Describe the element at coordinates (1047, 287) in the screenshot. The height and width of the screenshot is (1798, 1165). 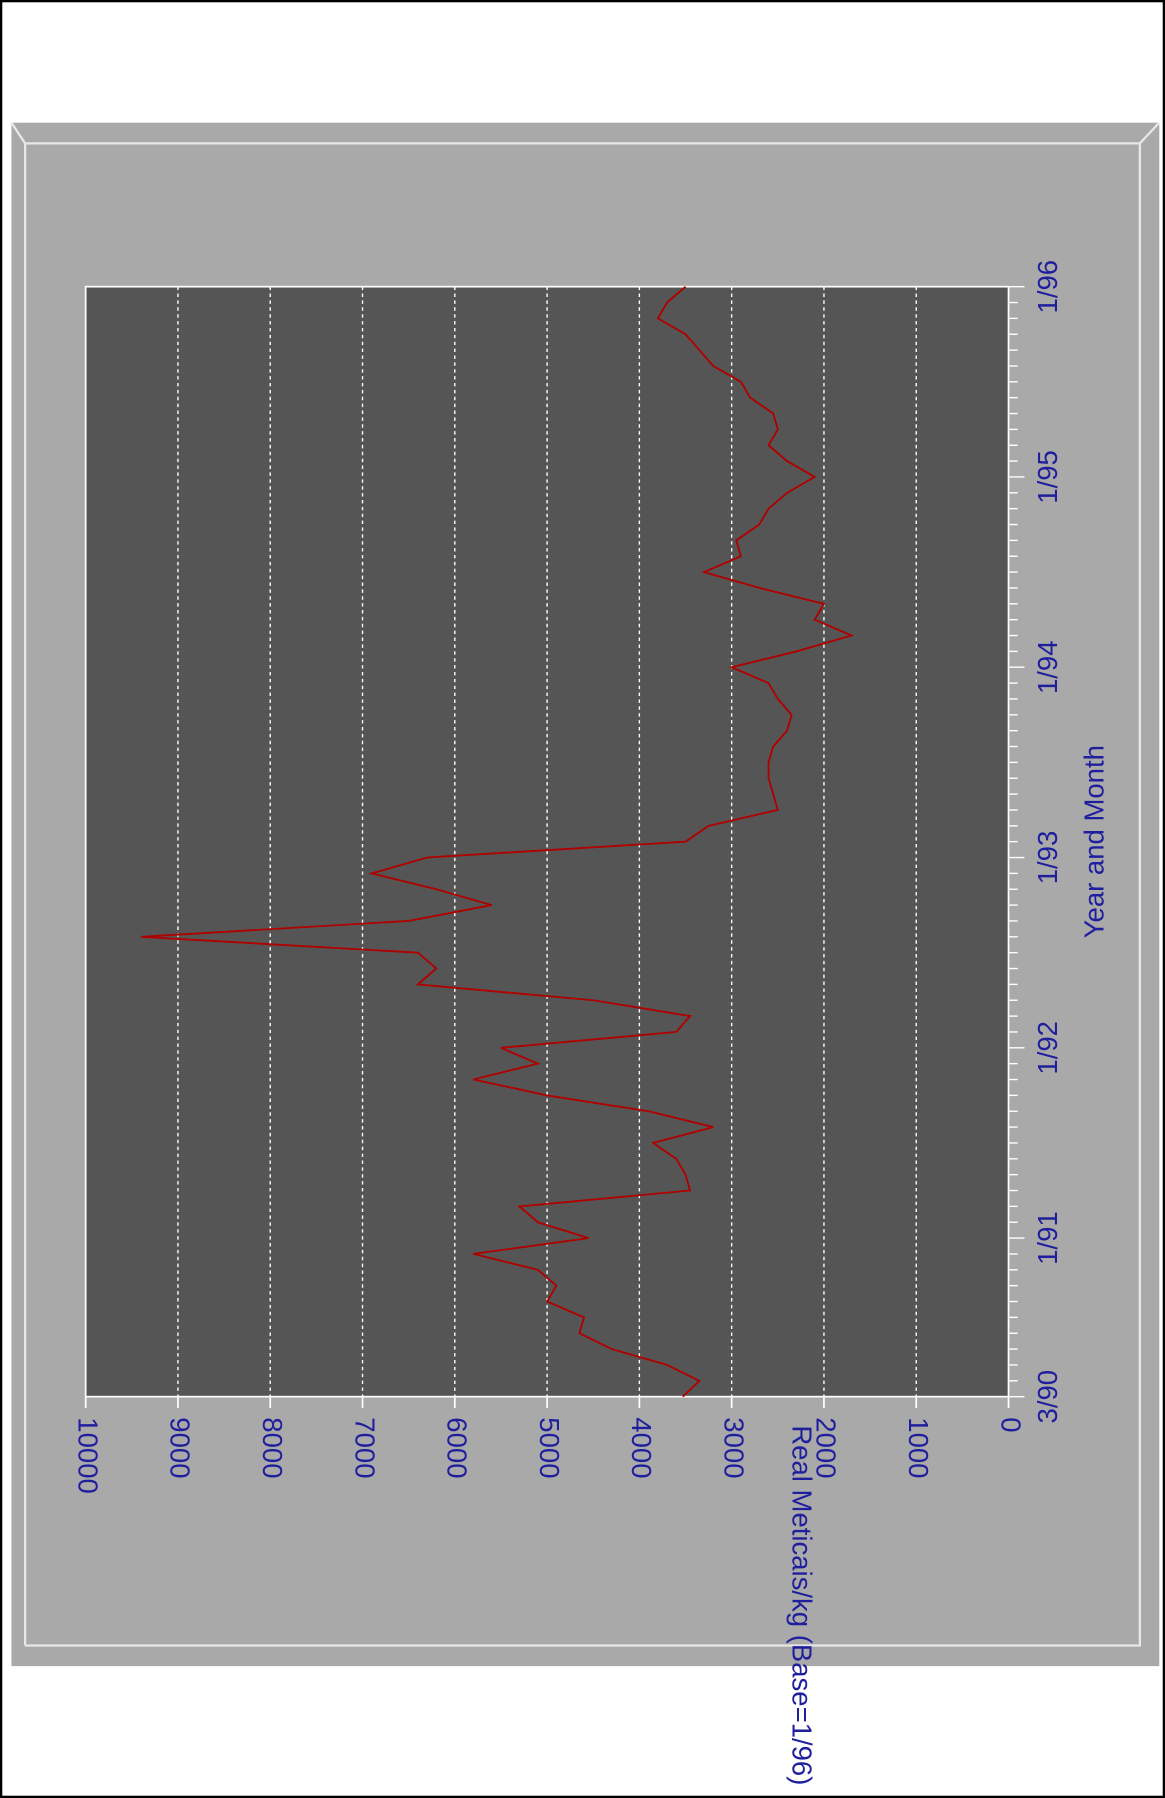
I see `x-tick-label: 1/96` at that location.